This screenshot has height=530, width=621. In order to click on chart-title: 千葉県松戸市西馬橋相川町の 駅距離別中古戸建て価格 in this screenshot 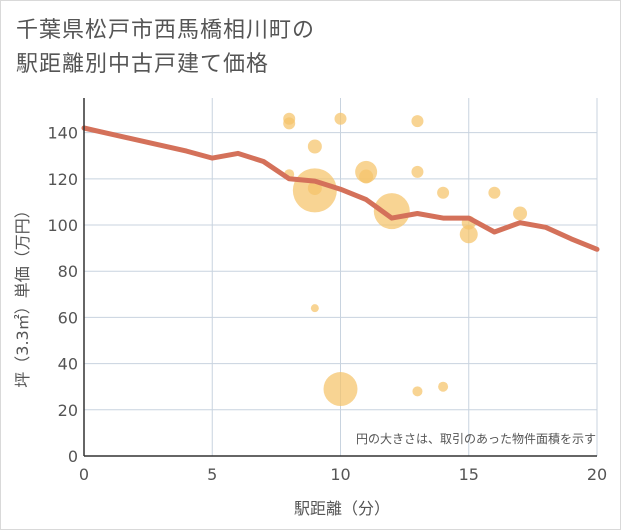, I will do `click(166, 47)`.